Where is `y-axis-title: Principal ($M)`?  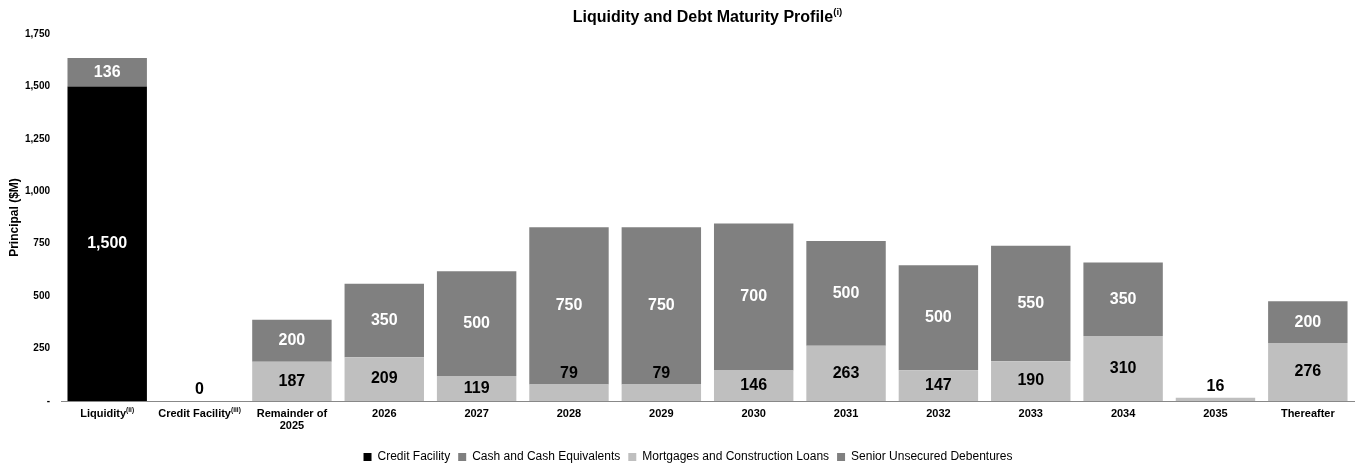
y-axis-title: Principal ($M) is located at coordinates (14, 217).